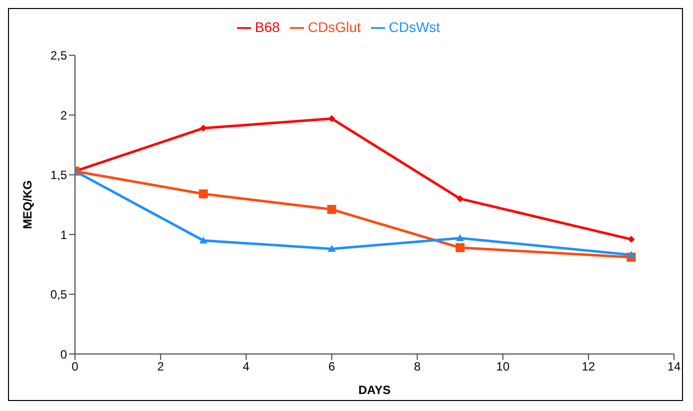 This screenshot has width=693, height=411. What do you see at coordinates (246, 367) in the screenshot?
I see `x-tick-label: 4` at bounding box center [246, 367].